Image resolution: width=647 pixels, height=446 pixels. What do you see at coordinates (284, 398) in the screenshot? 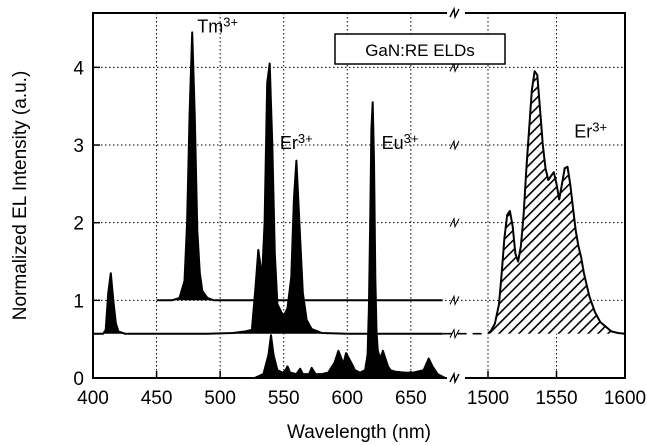
I see `x-tick-label-0-3: 550` at bounding box center [284, 398].